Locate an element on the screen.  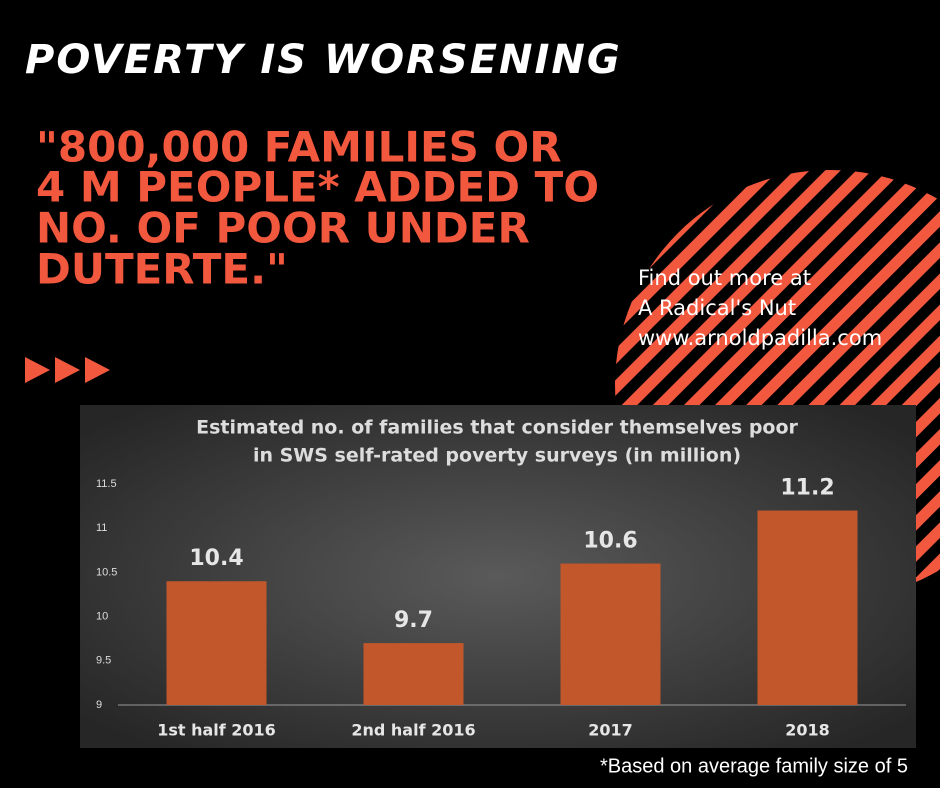
value-label: 10.4 is located at coordinates (216, 558).